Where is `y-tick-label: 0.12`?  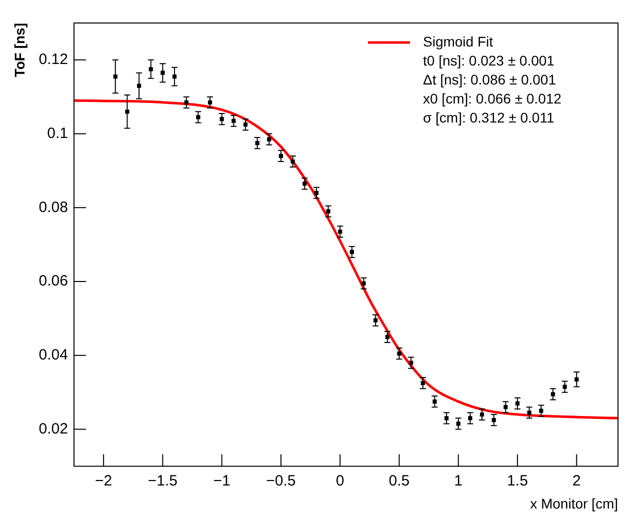 y-tick-label: 0.12 is located at coordinates (53, 59).